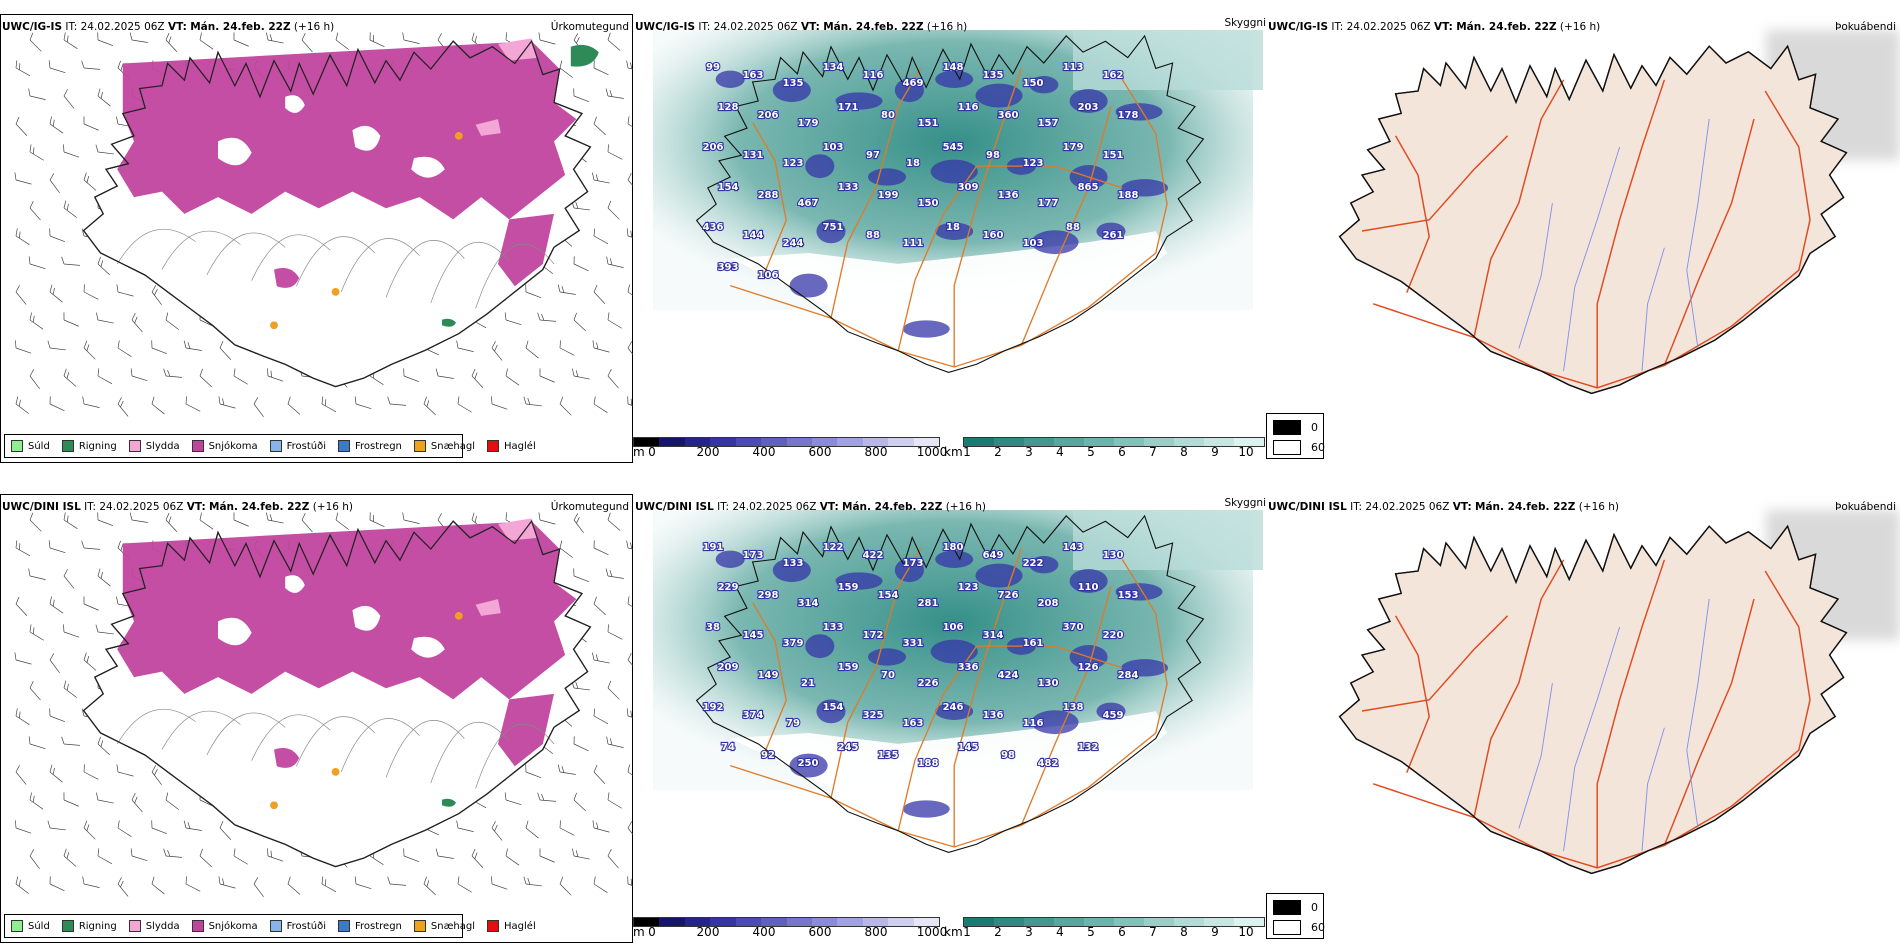 The image size is (1900, 950). Describe the element at coordinates (932, 452) in the screenshot. I see `height-tick: 1000` at that location.